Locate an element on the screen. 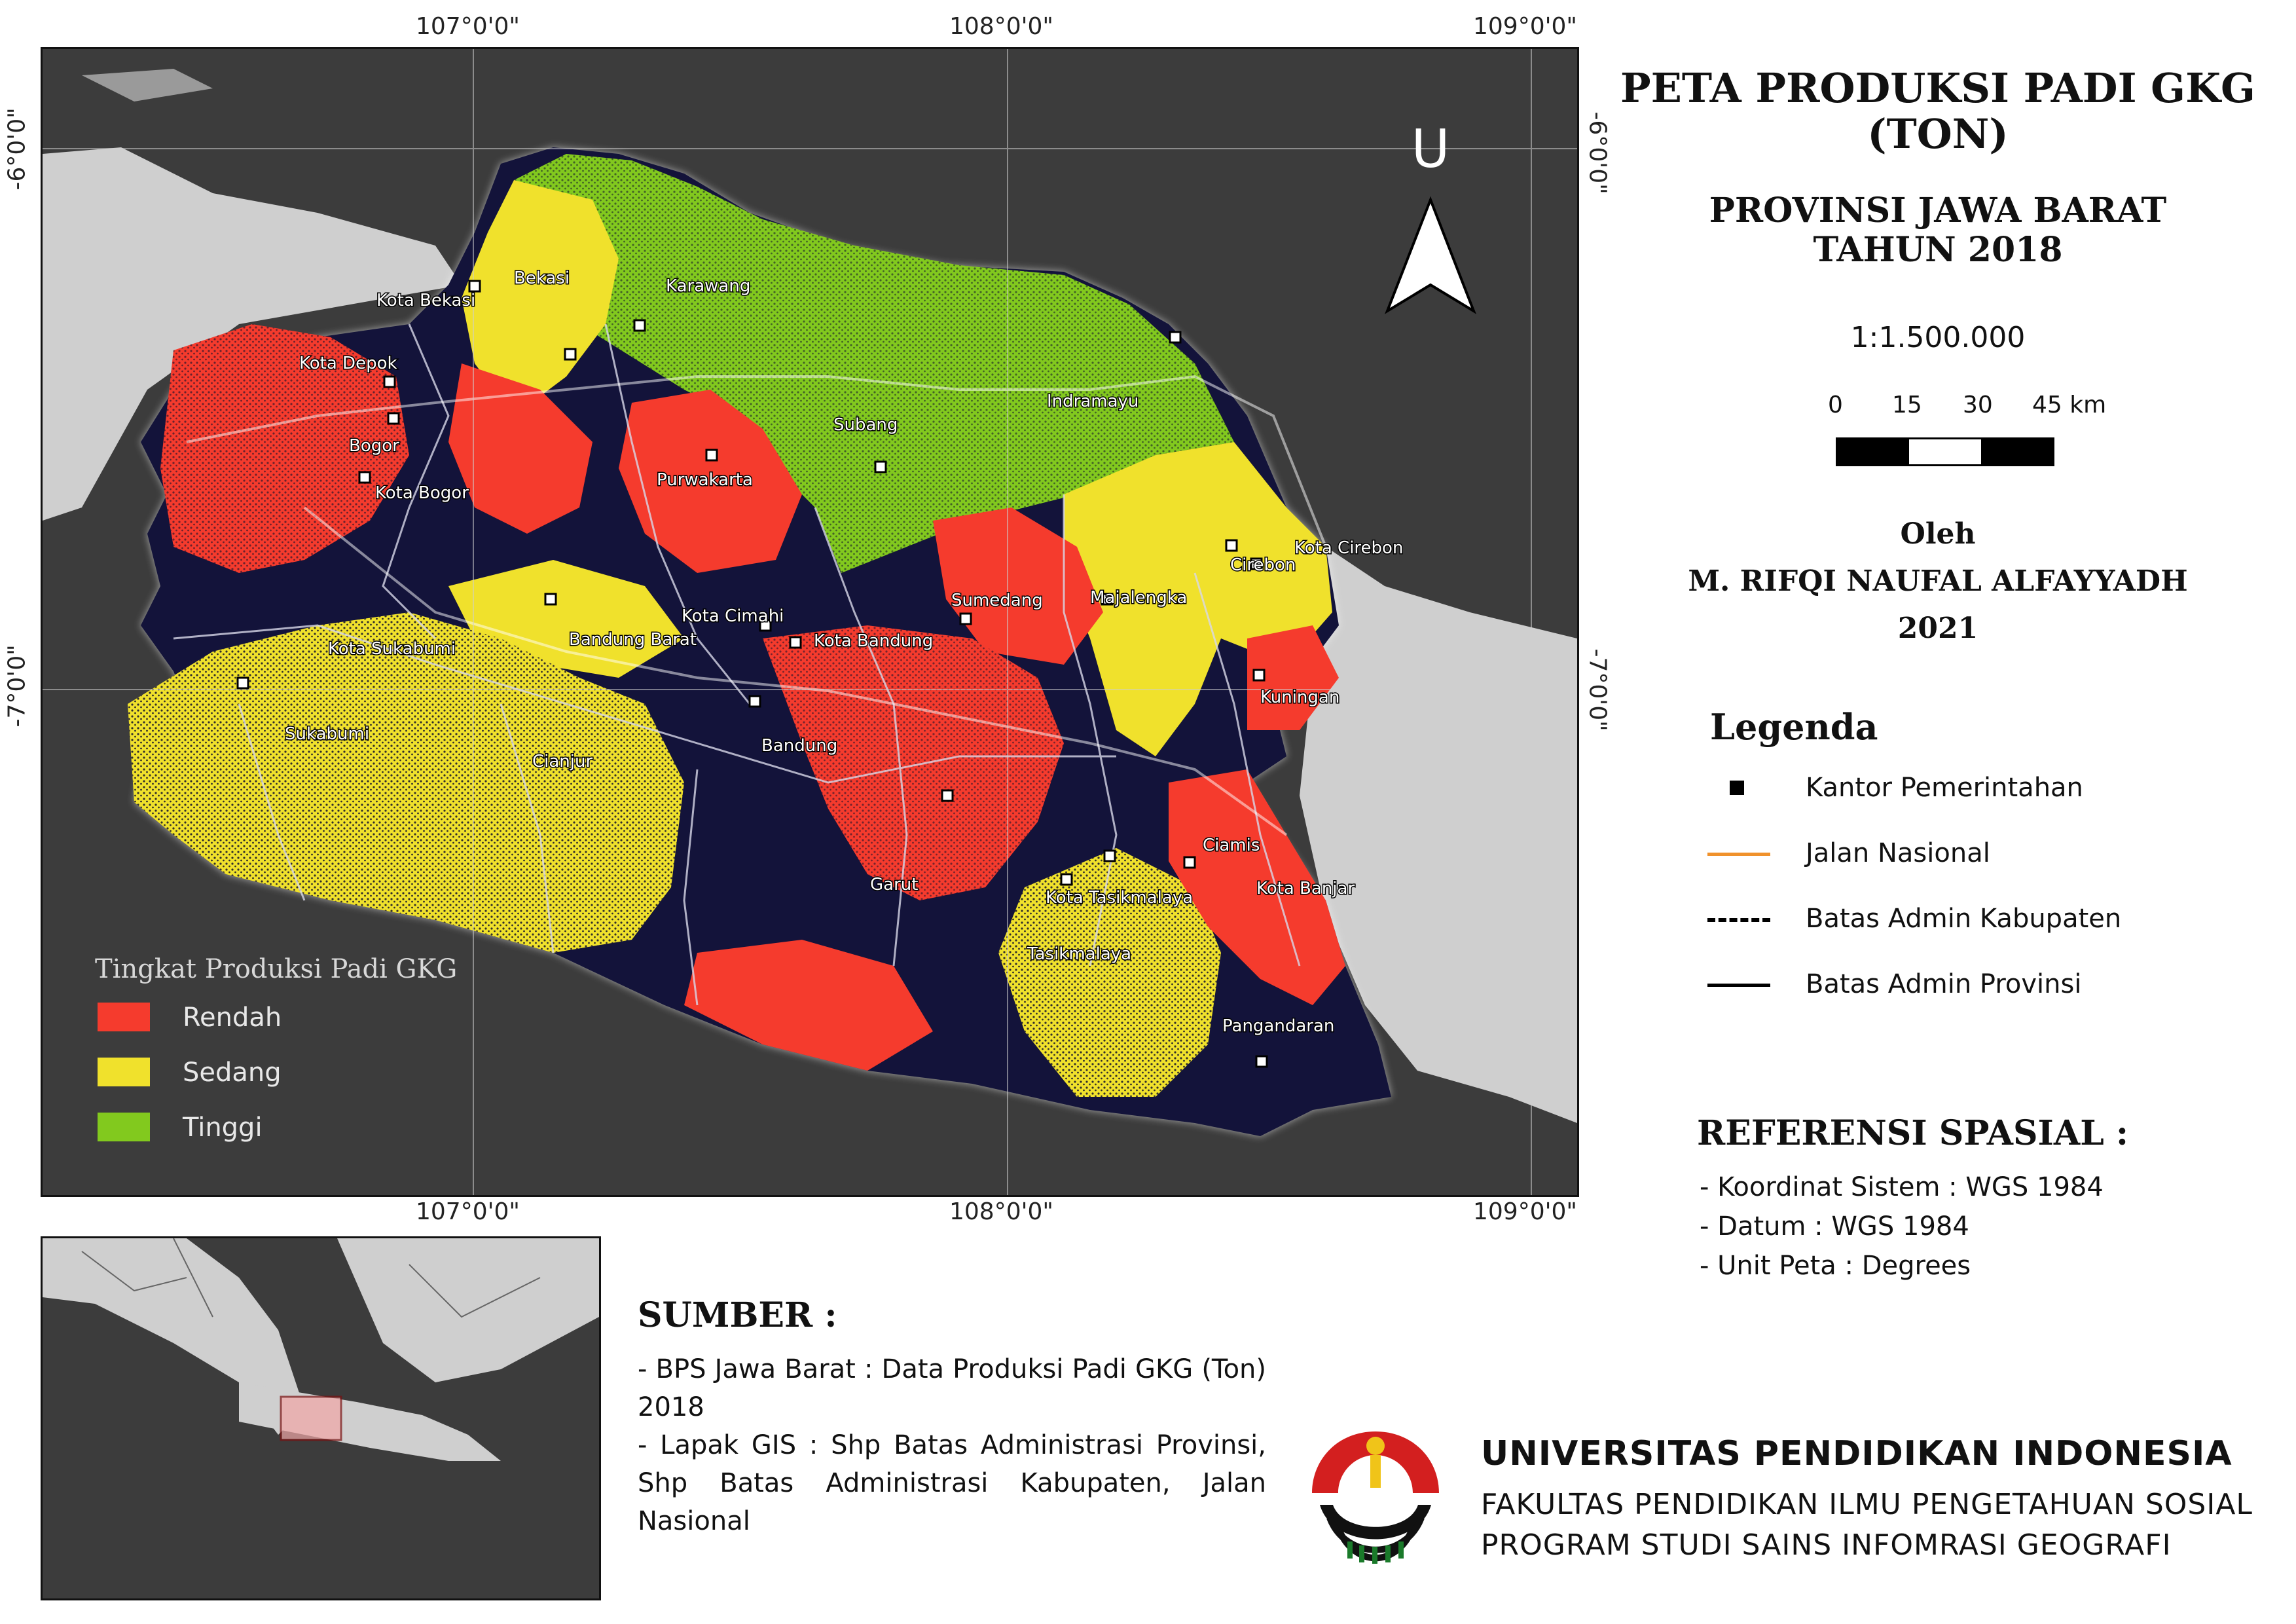  lat-label-right-1: -6°0'0" is located at coordinates (1597, 152).